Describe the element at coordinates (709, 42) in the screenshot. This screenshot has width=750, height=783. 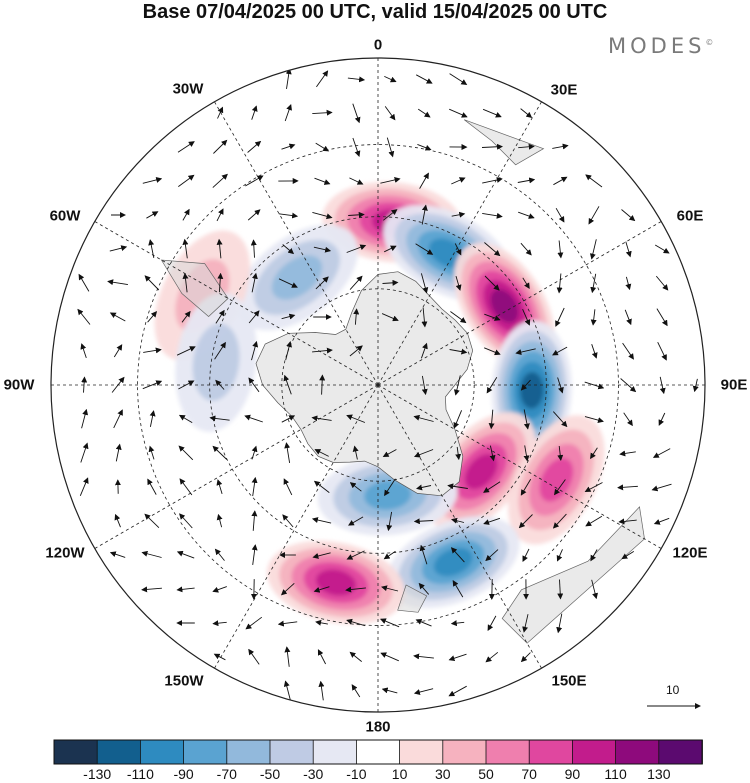
I see `brand-mark: ©` at that location.